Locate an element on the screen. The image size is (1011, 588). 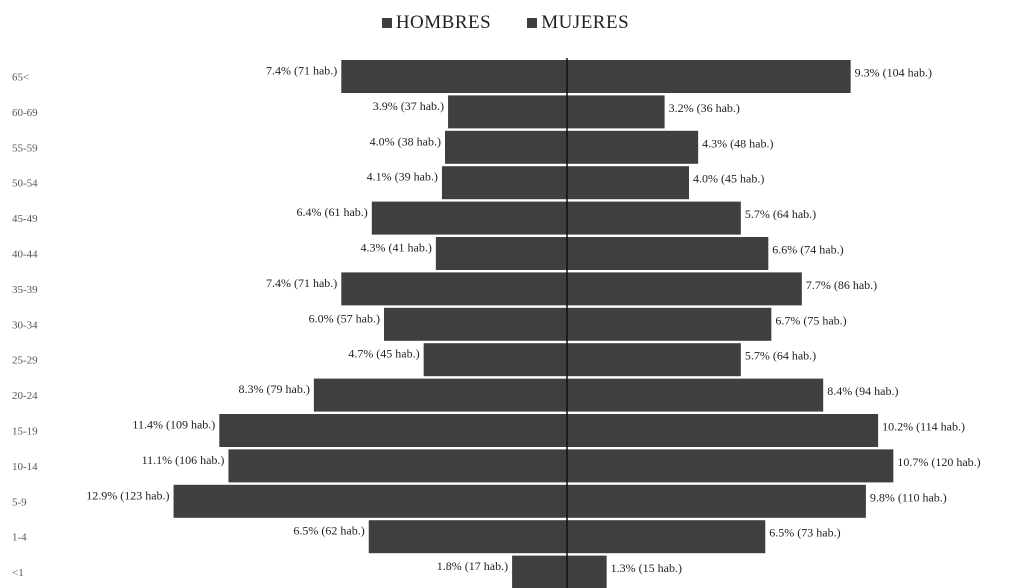
chart-legend: HOMBRES MUJERES is located at coordinates (505, 23).